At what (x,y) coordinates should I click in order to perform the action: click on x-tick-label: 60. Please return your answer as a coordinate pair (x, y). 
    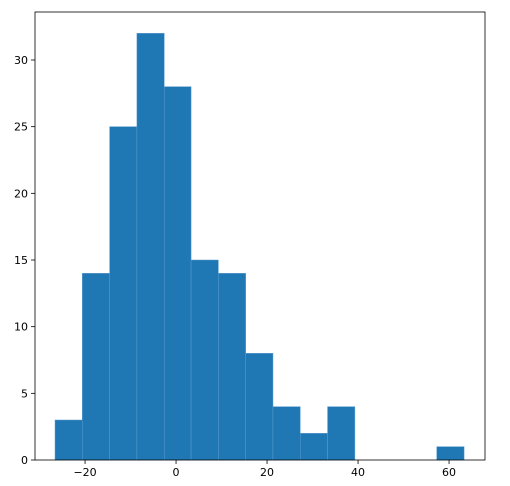
    Looking at the image, I should click on (449, 472).